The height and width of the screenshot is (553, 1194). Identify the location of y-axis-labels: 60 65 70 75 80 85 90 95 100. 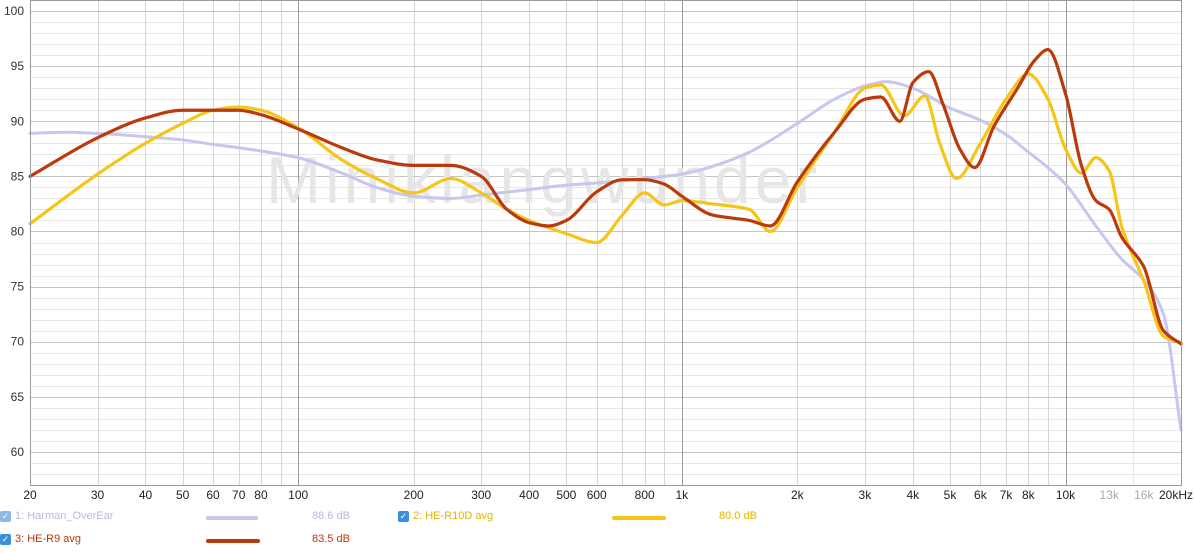
(14, 231).